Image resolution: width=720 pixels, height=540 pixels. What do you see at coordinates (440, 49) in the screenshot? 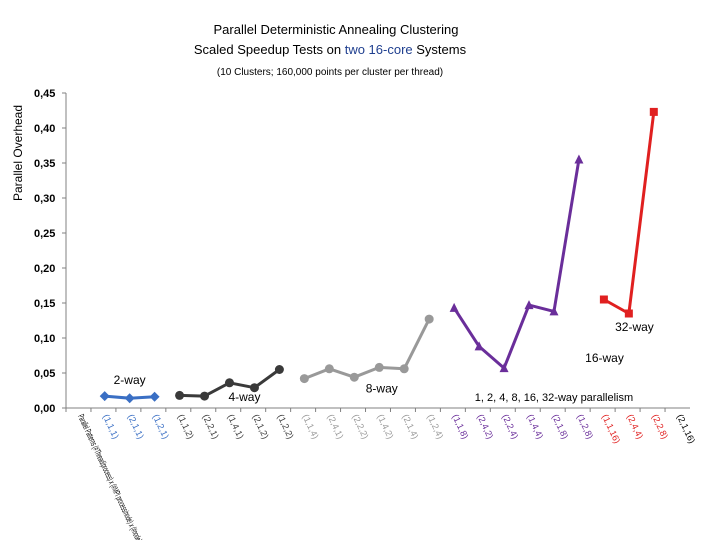
I see `chart-title-line2-suffix: Systems` at bounding box center [440, 49].